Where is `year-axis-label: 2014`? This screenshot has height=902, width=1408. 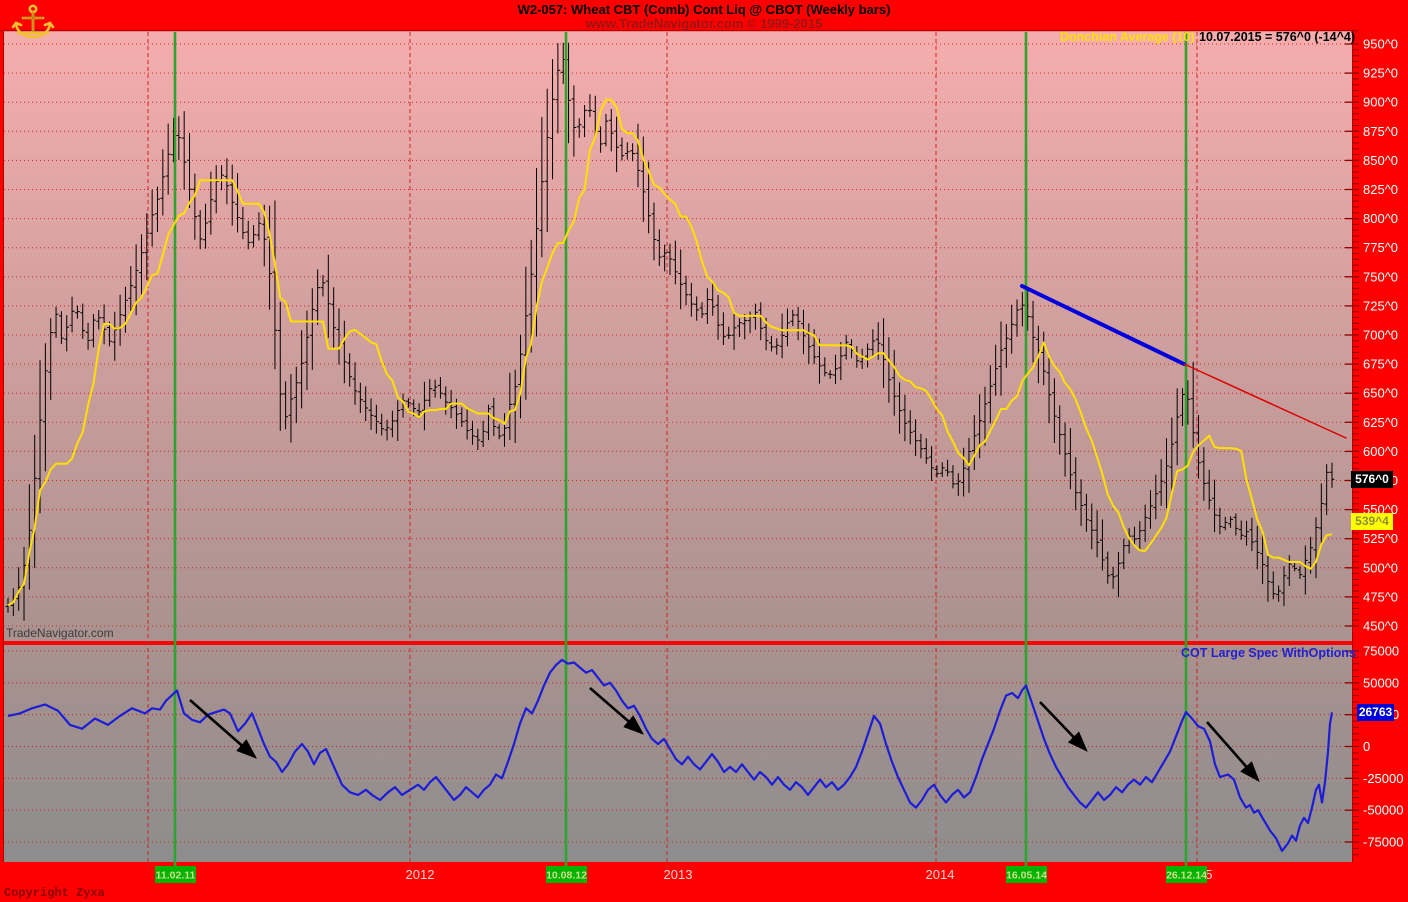
year-axis-label: 2014 is located at coordinates (940, 874).